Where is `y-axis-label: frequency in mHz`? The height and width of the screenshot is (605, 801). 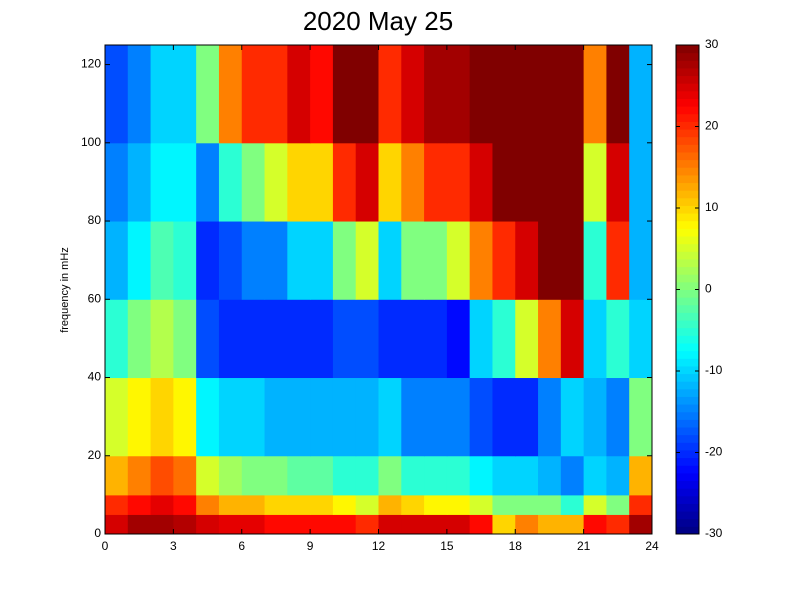
y-axis-label: frequency in mHz is located at coordinates (65, 290).